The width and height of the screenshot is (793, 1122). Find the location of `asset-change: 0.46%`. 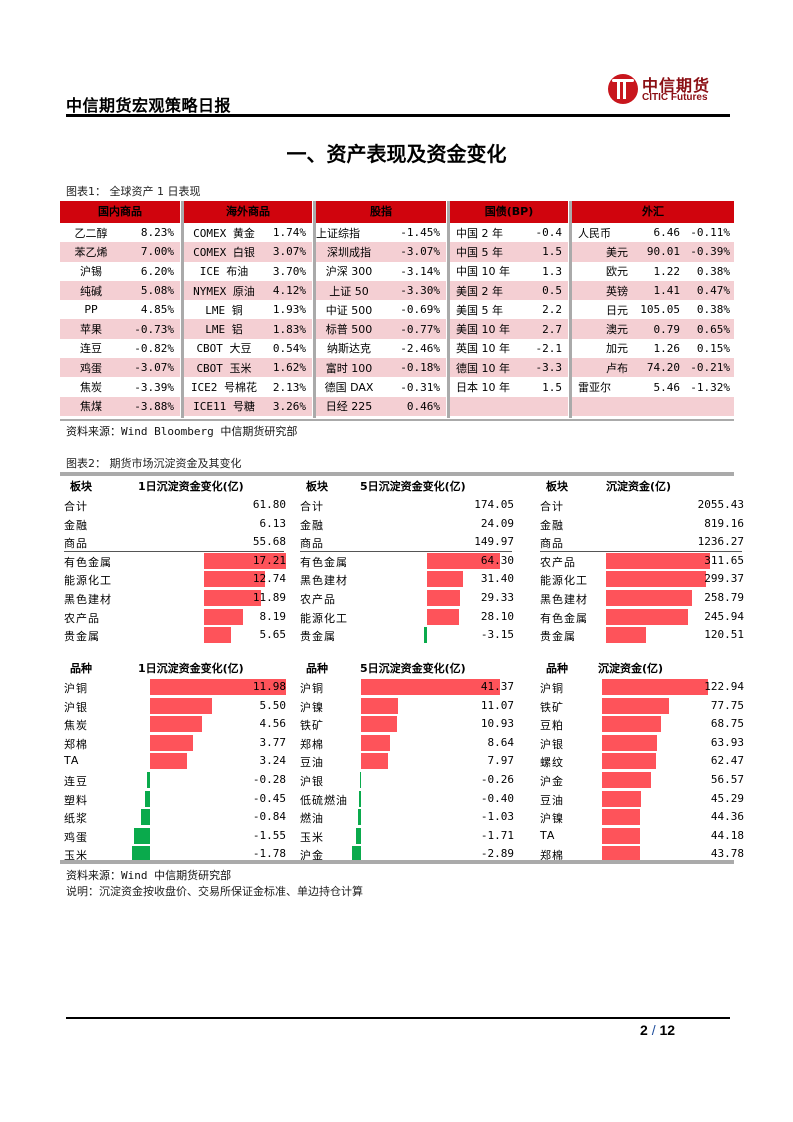

asset-change: 0.46% is located at coordinates (423, 406).